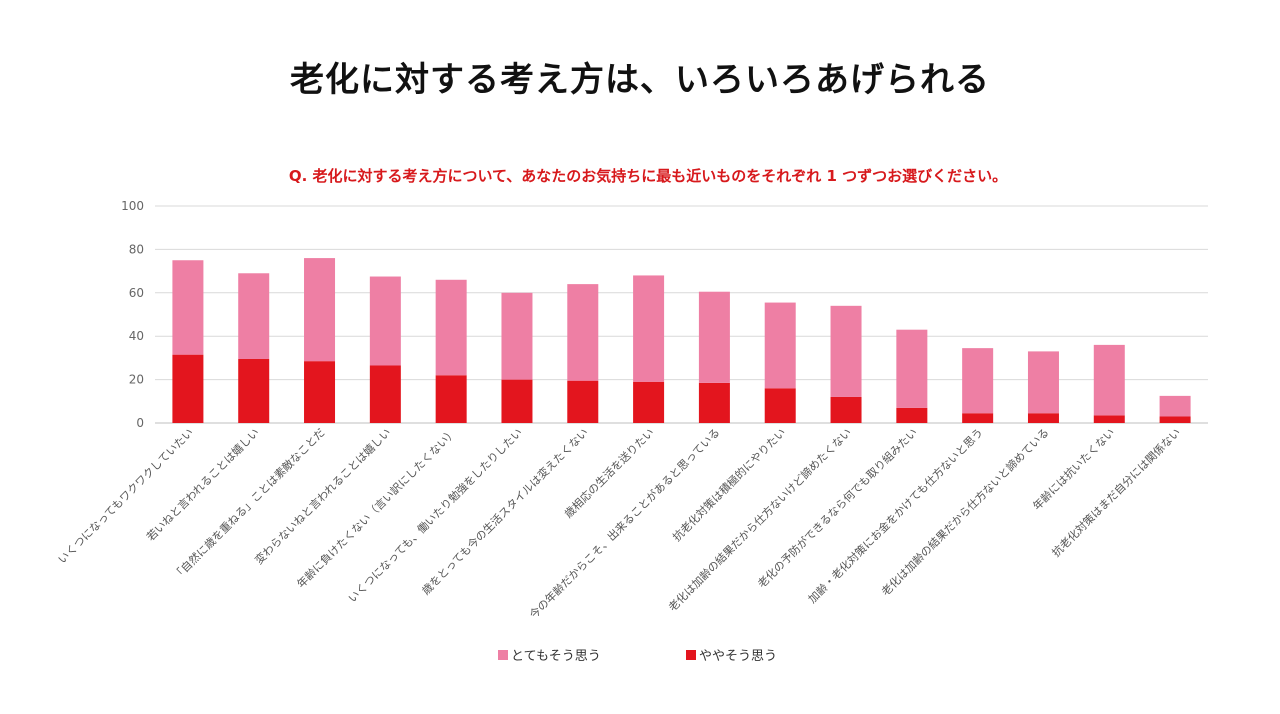 This screenshot has width=1280, height=714. Describe the element at coordinates (556, 656) in the screenshot. I see `legend-label-2: とてもそう思う` at that location.